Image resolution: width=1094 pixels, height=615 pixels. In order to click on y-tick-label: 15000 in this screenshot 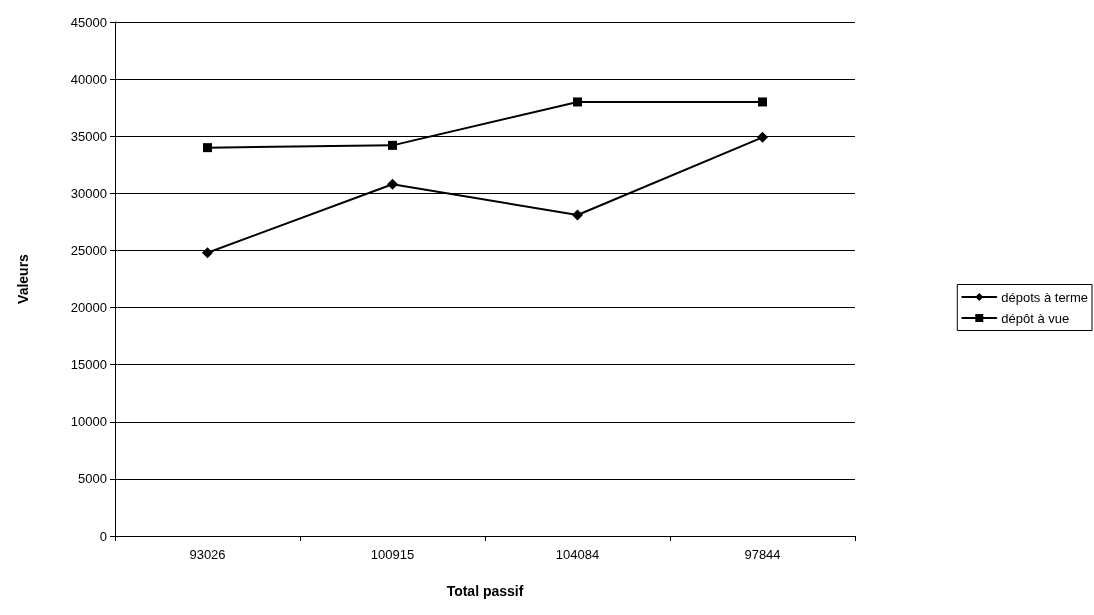, I will do `click(88, 365)`.